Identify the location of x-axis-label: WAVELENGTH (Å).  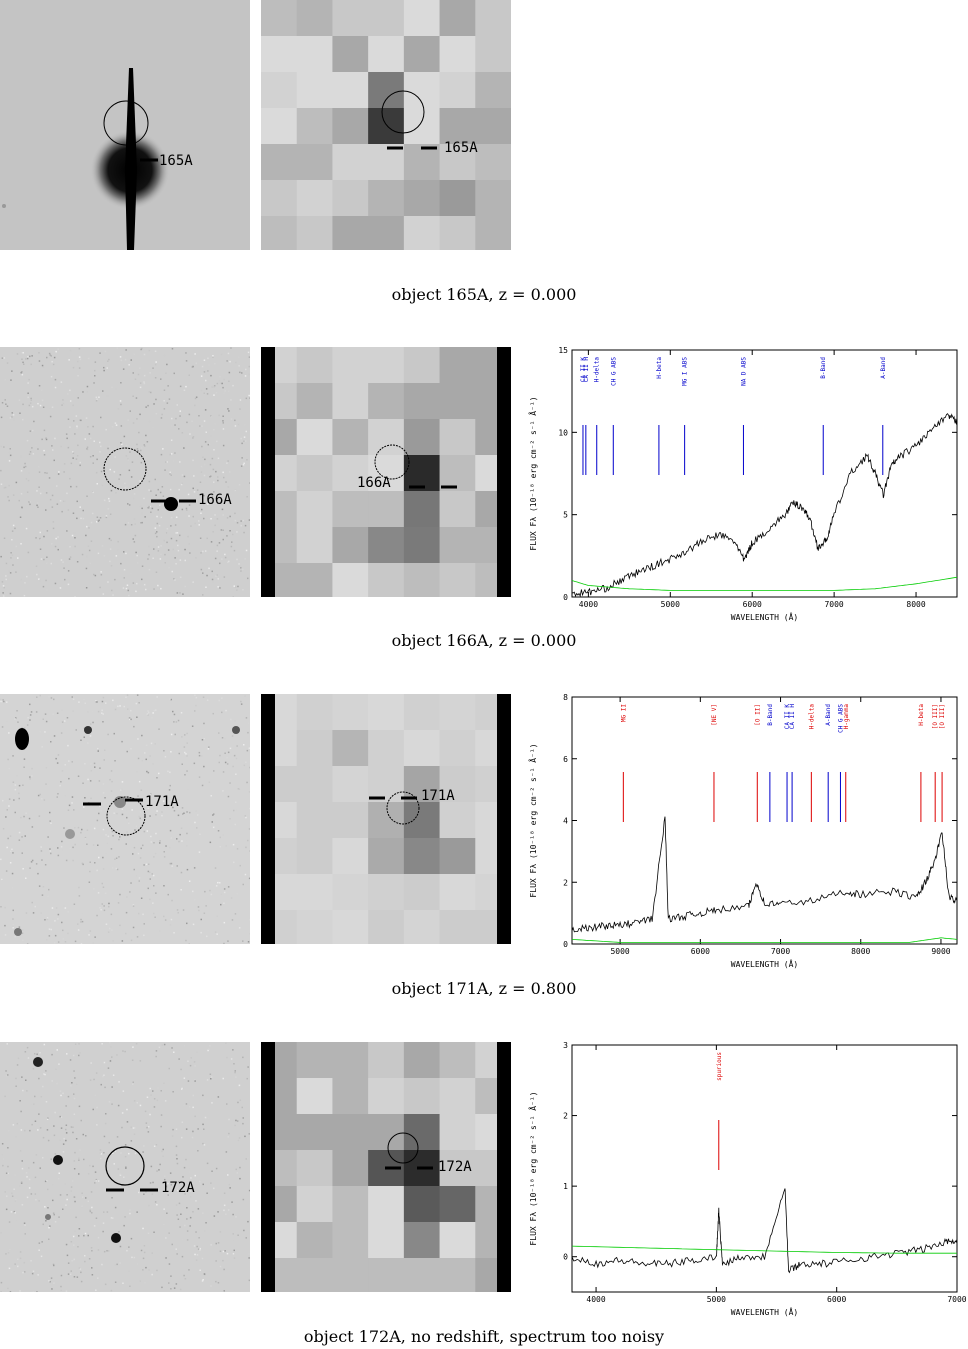
(764, 616).